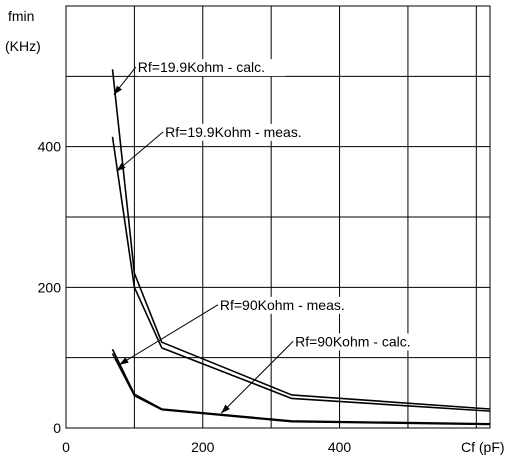 The image size is (528, 460). Describe the element at coordinates (203, 447) in the screenshot. I see `x-tick-label: 200` at that location.